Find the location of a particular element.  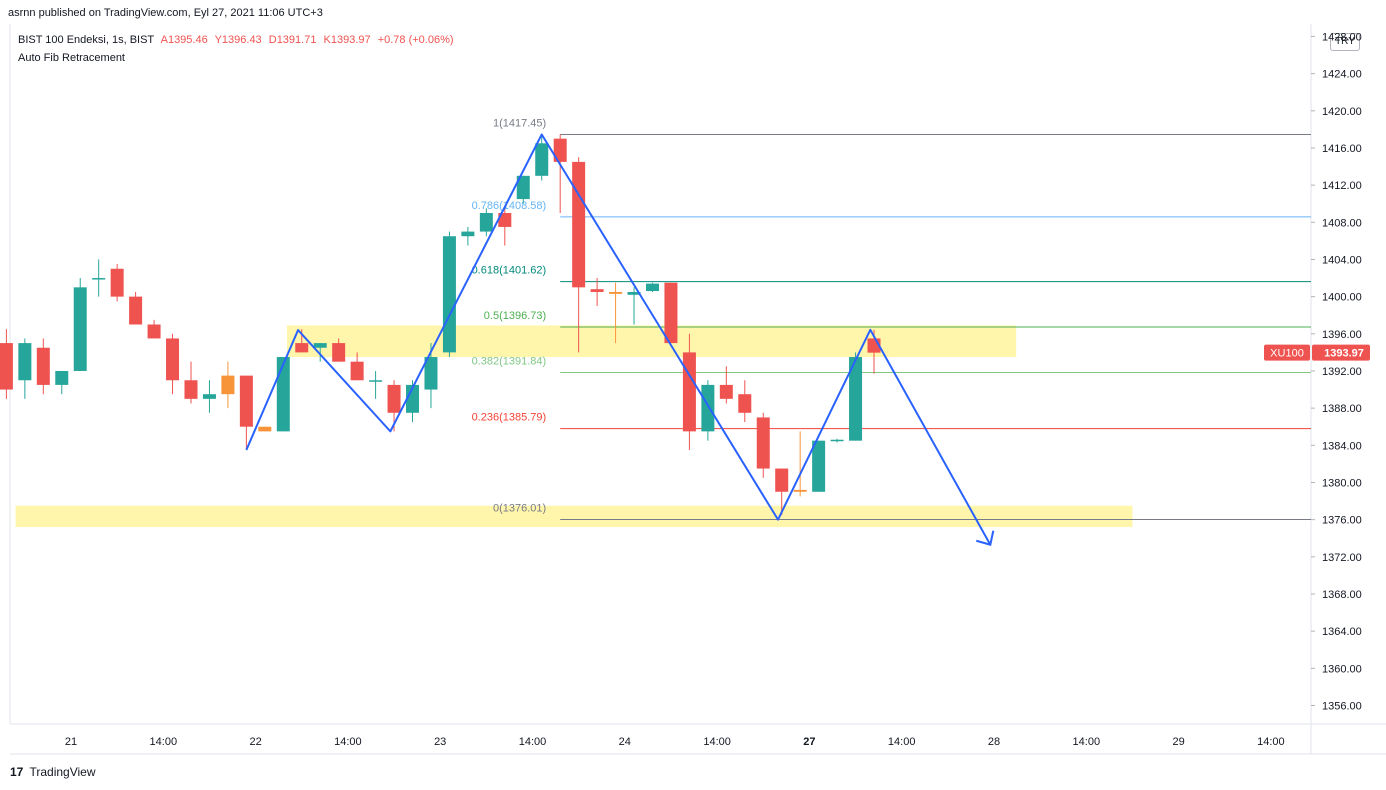

symbol-price-tag is located at coordinates (1287, 352).